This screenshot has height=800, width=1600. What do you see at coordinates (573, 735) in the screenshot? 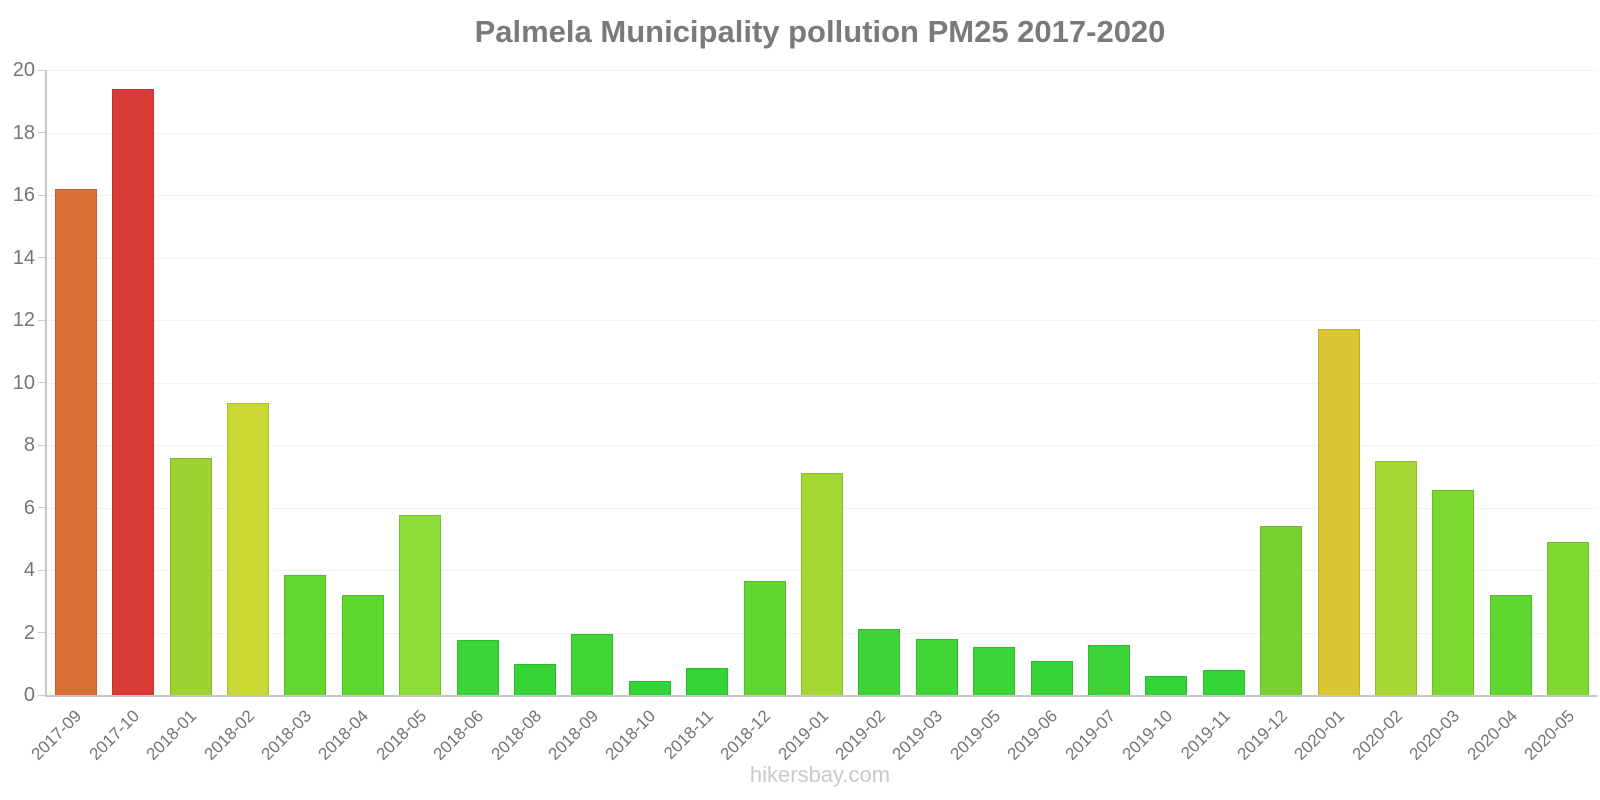
I see `x-tick-label-2018-09: 2018-09` at bounding box center [573, 735].